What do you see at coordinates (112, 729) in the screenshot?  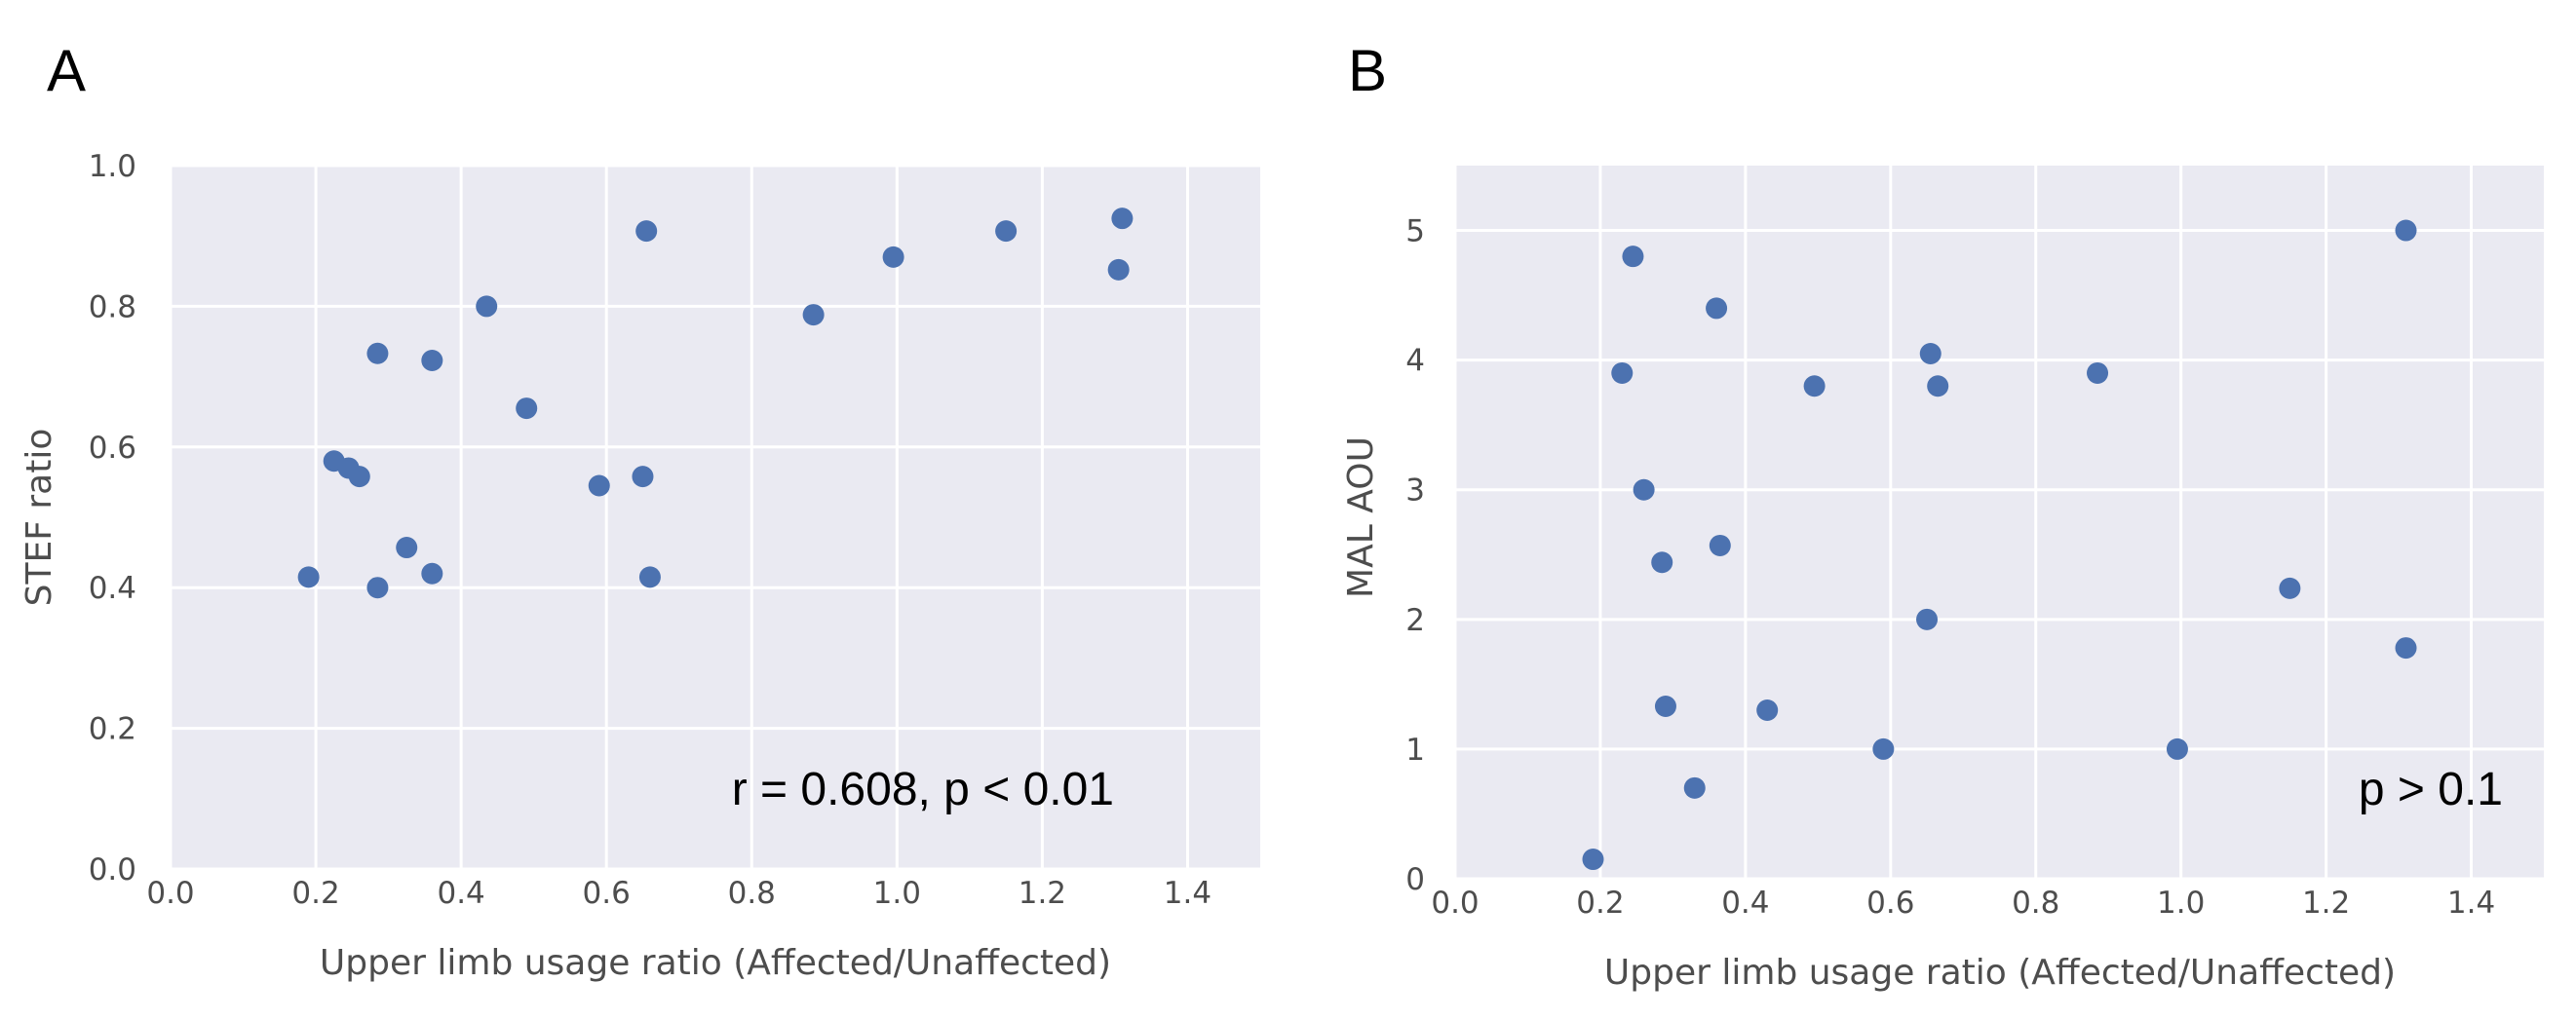 I see `panel-a-y-tick-label: 0.2` at bounding box center [112, 729].